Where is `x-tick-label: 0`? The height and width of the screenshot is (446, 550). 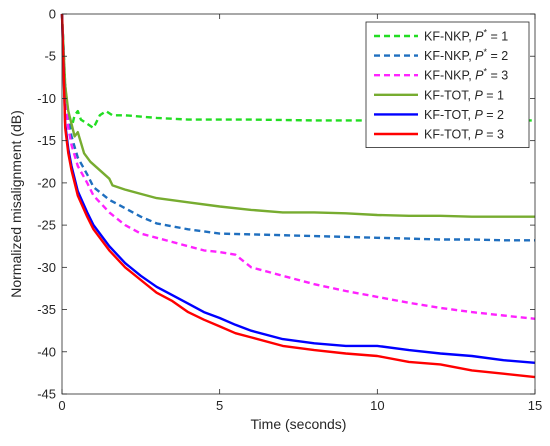 x-tick-label: 0 is located at coordinates (61, 405).